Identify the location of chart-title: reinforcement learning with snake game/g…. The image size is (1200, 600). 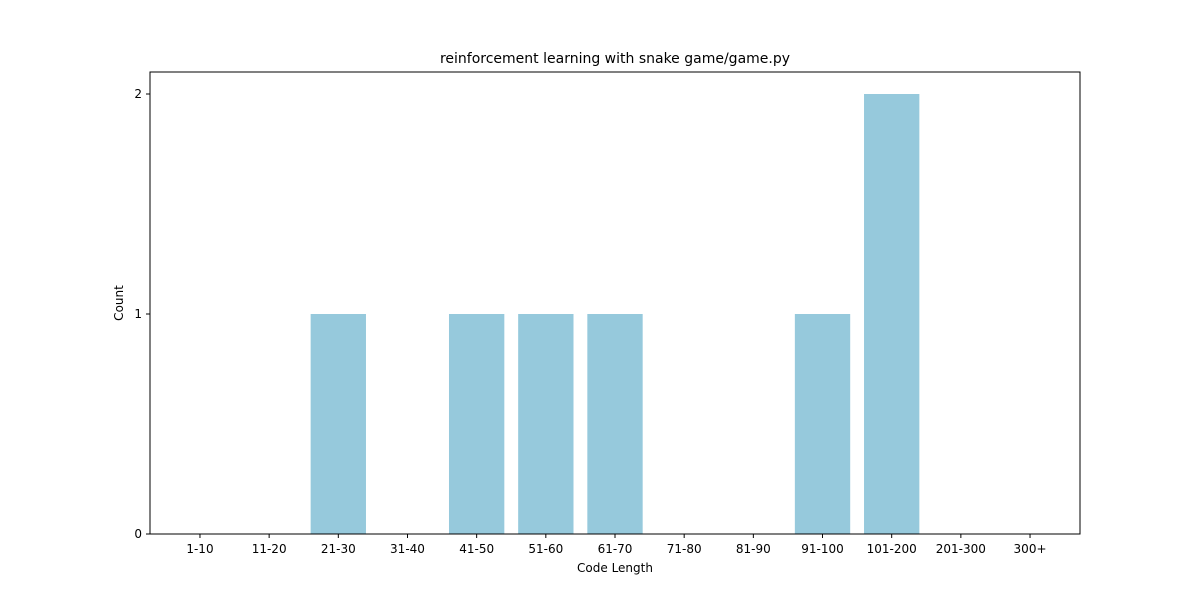
(615, 59).